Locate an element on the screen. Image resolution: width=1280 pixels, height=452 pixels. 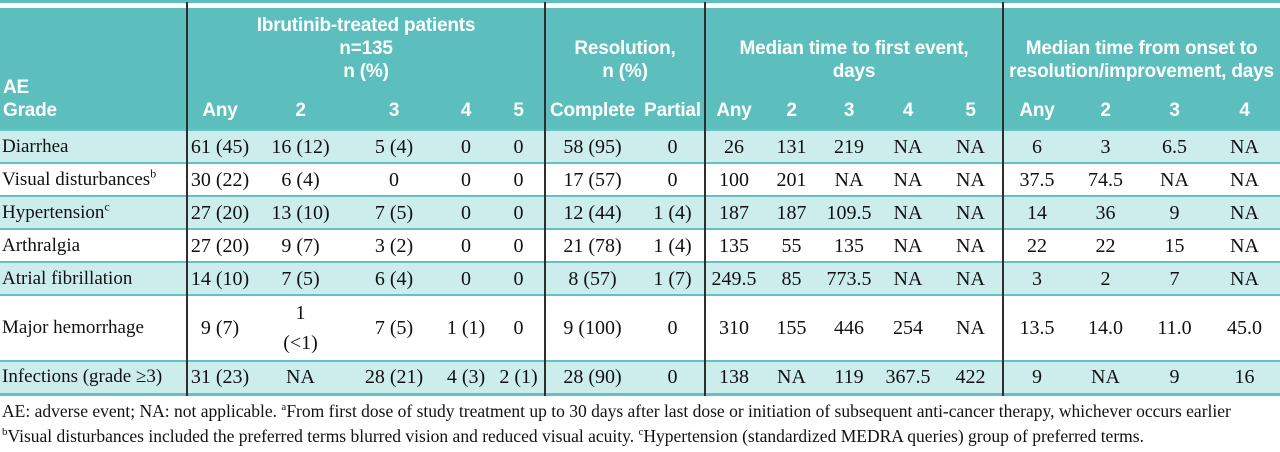
table-cell: 422 is located at coordinates (970, 377).